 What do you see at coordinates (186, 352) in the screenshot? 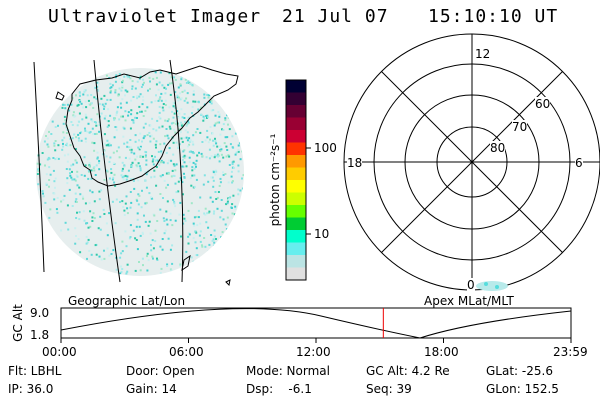
I see `time-tick-0600: 06:00` at bounding box center [186, 352].